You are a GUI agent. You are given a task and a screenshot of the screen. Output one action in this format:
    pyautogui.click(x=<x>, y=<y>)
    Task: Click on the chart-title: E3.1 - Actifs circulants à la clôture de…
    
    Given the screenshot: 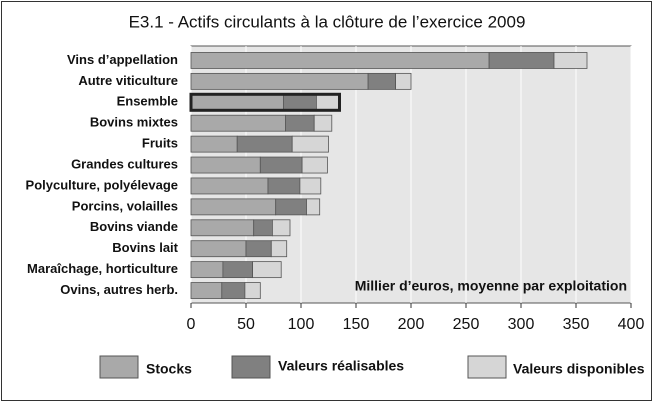 What is the action you would take?
    pyautogui.click(x=327, y=21)
    